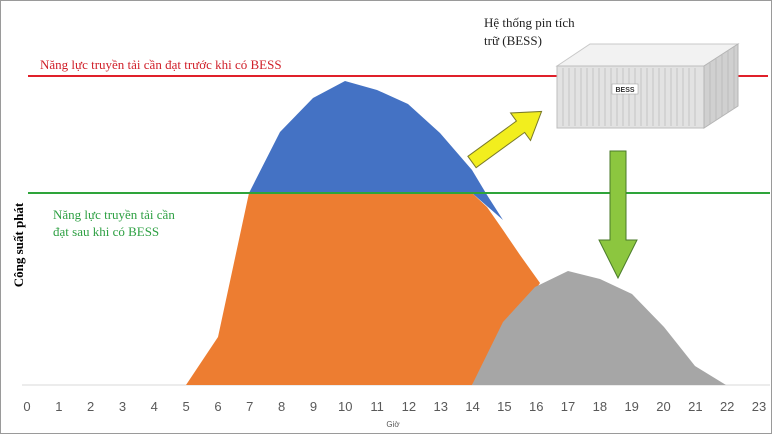 The height and width of the screenshot is (436, 774). Describe the element at coordinates (376, 150) in the screenshot. I see `blue-area` at that location.